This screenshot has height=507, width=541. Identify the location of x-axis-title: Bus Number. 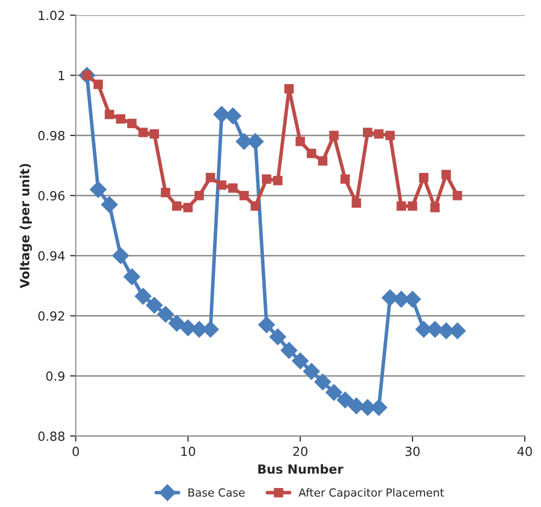
(301, 469).